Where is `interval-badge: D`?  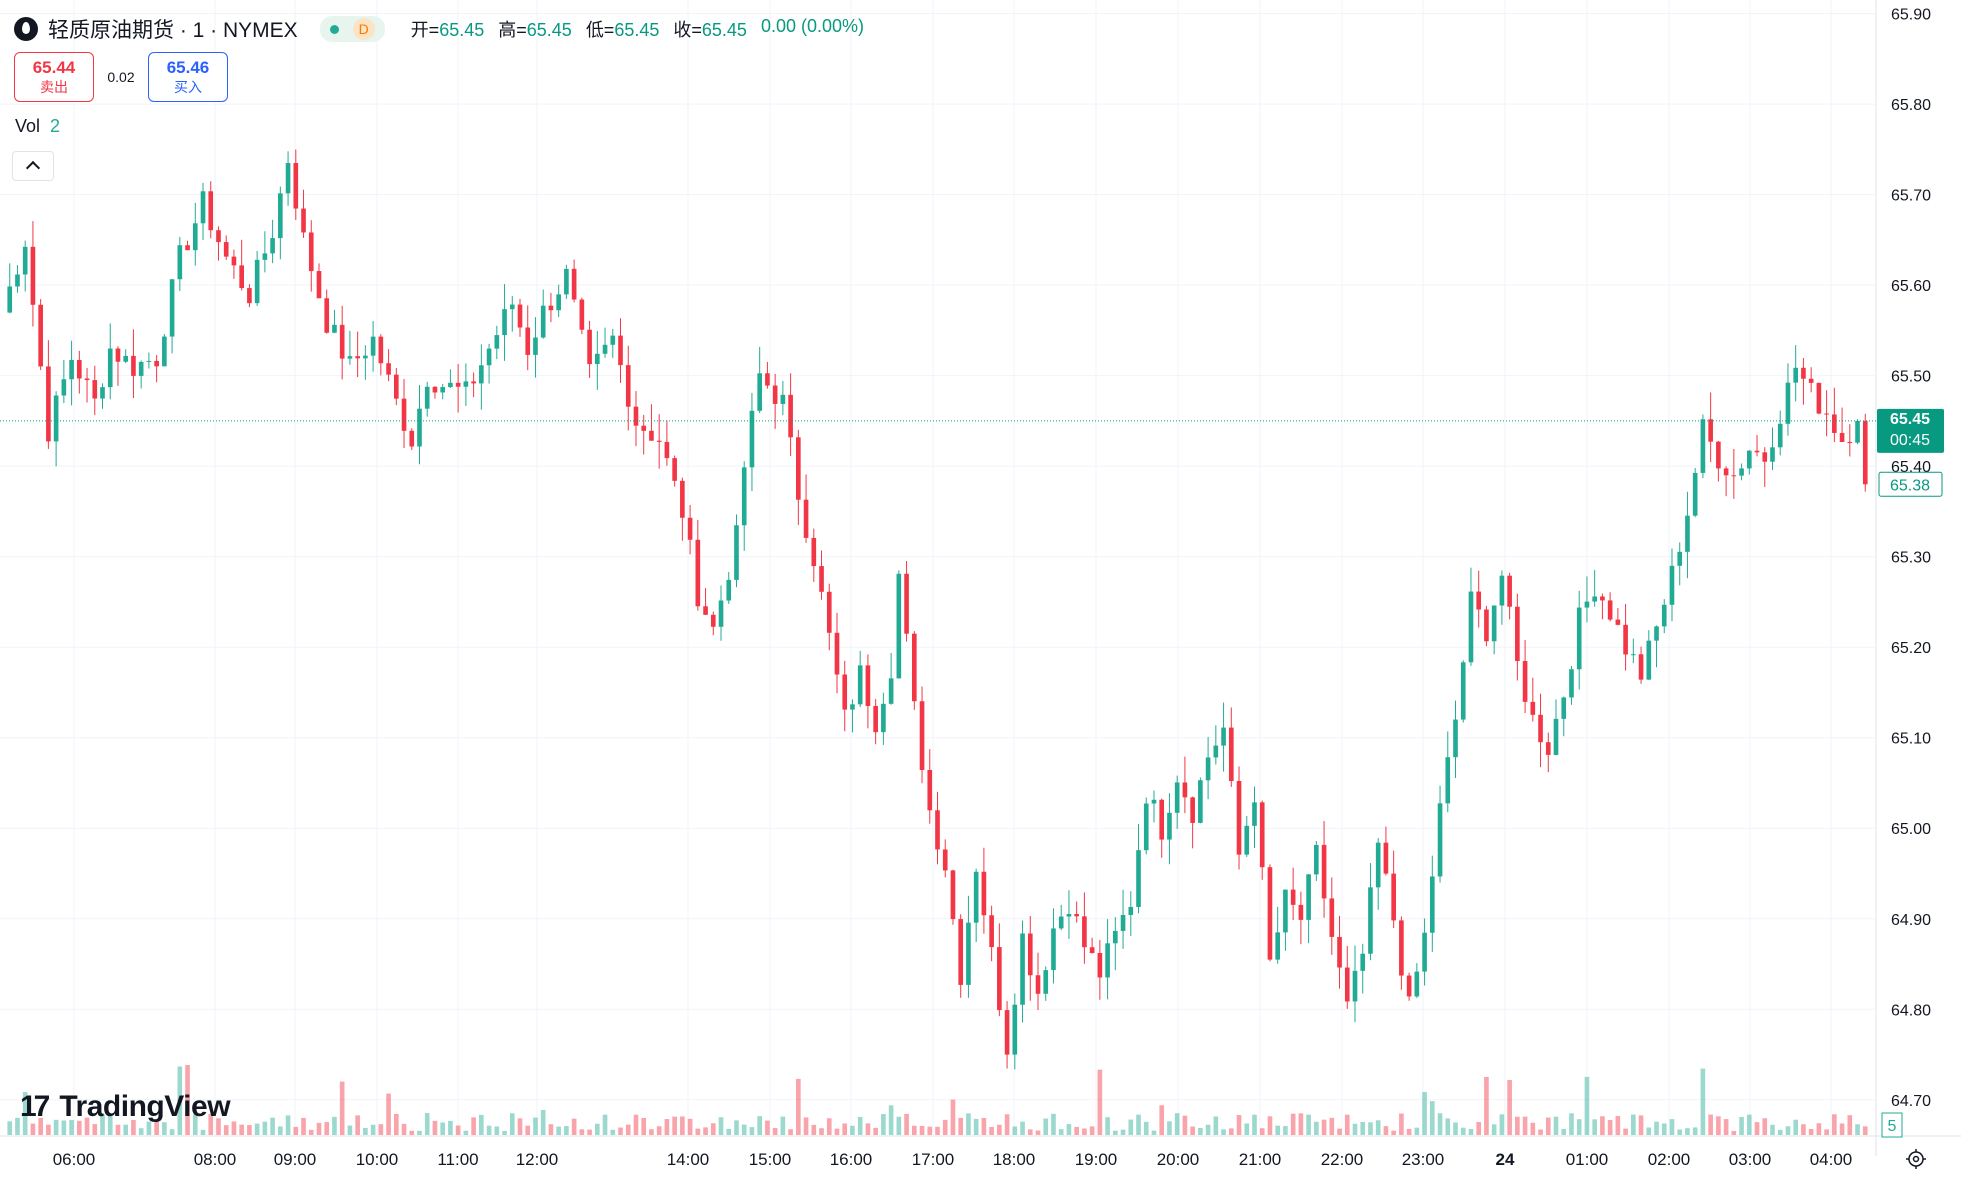 interval-badge: D is located at coordinates (363, 29).